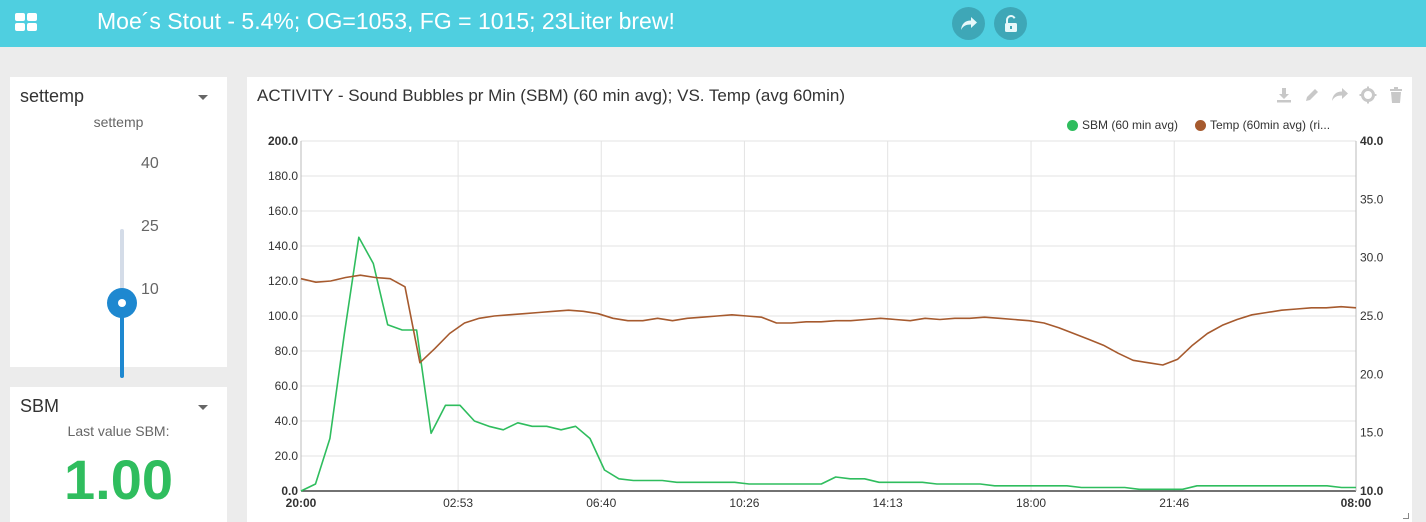 This screenshot has height=522, width=1426. I want to click on trash-icon, so click(1396, 95).